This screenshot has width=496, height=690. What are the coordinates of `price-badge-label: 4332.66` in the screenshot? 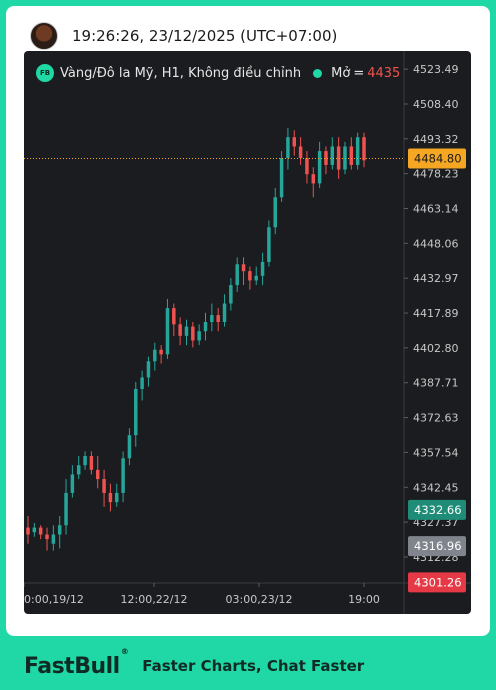 It's located at (438, 510).